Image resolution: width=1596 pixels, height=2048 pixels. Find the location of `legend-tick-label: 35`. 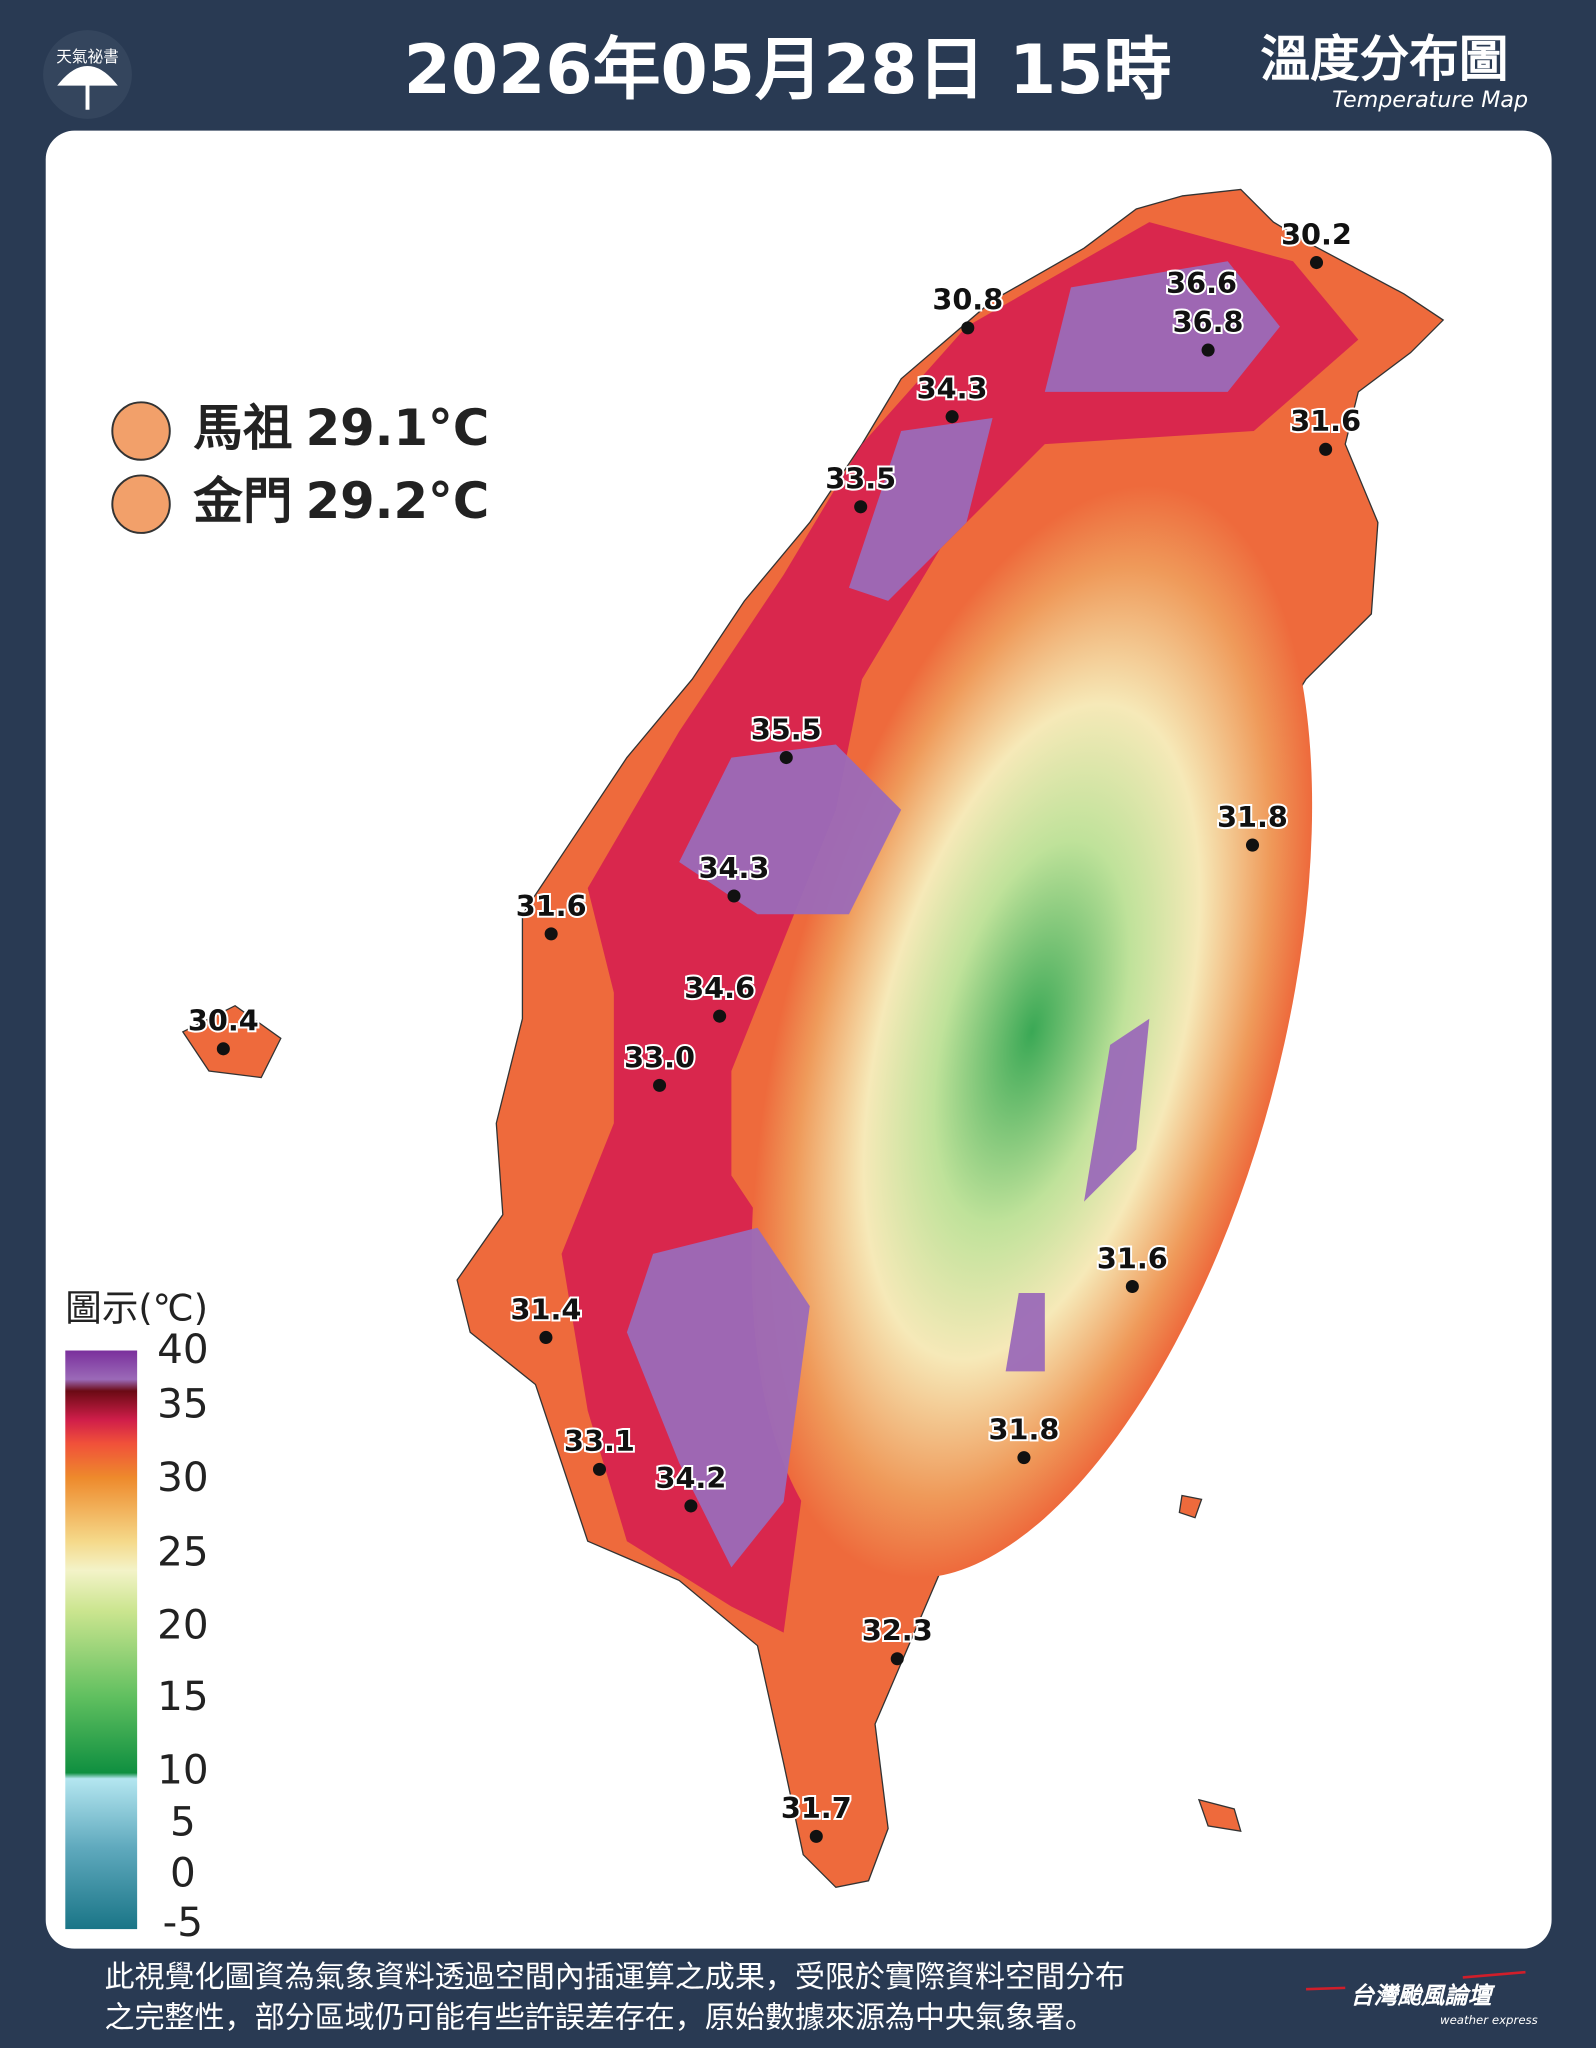

legend-tick-label: 35 is located at coordinates (183, 1404).